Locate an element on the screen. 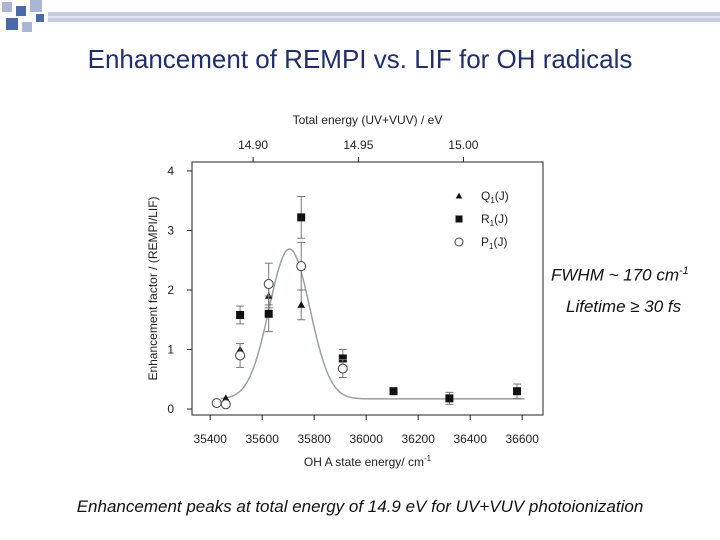  x-tick-label: 36600 is located at coordinates (523, 439).